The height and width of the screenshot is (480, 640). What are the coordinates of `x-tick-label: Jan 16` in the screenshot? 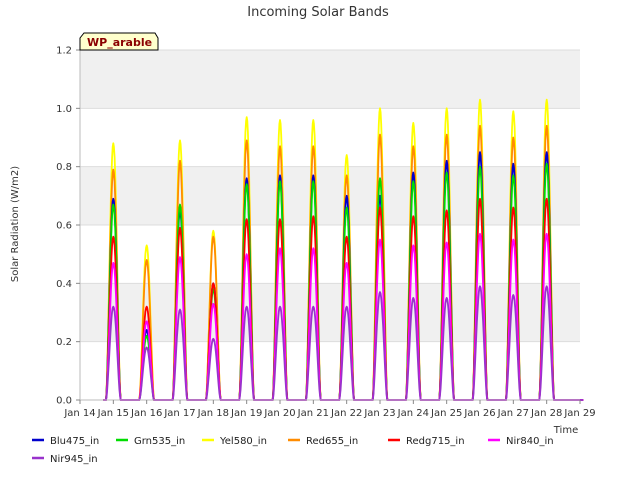 It's located at (146, 413).